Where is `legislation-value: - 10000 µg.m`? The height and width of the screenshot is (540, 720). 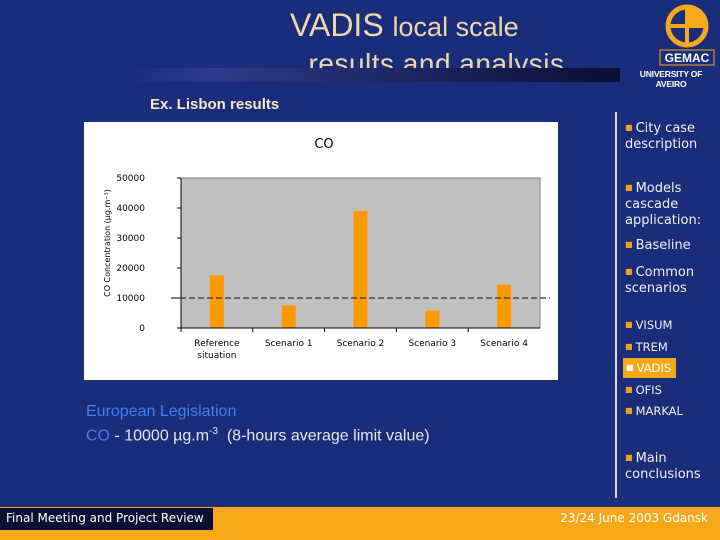 legislation-value: - 10000 µg.m is located at coordinates (160, 436).